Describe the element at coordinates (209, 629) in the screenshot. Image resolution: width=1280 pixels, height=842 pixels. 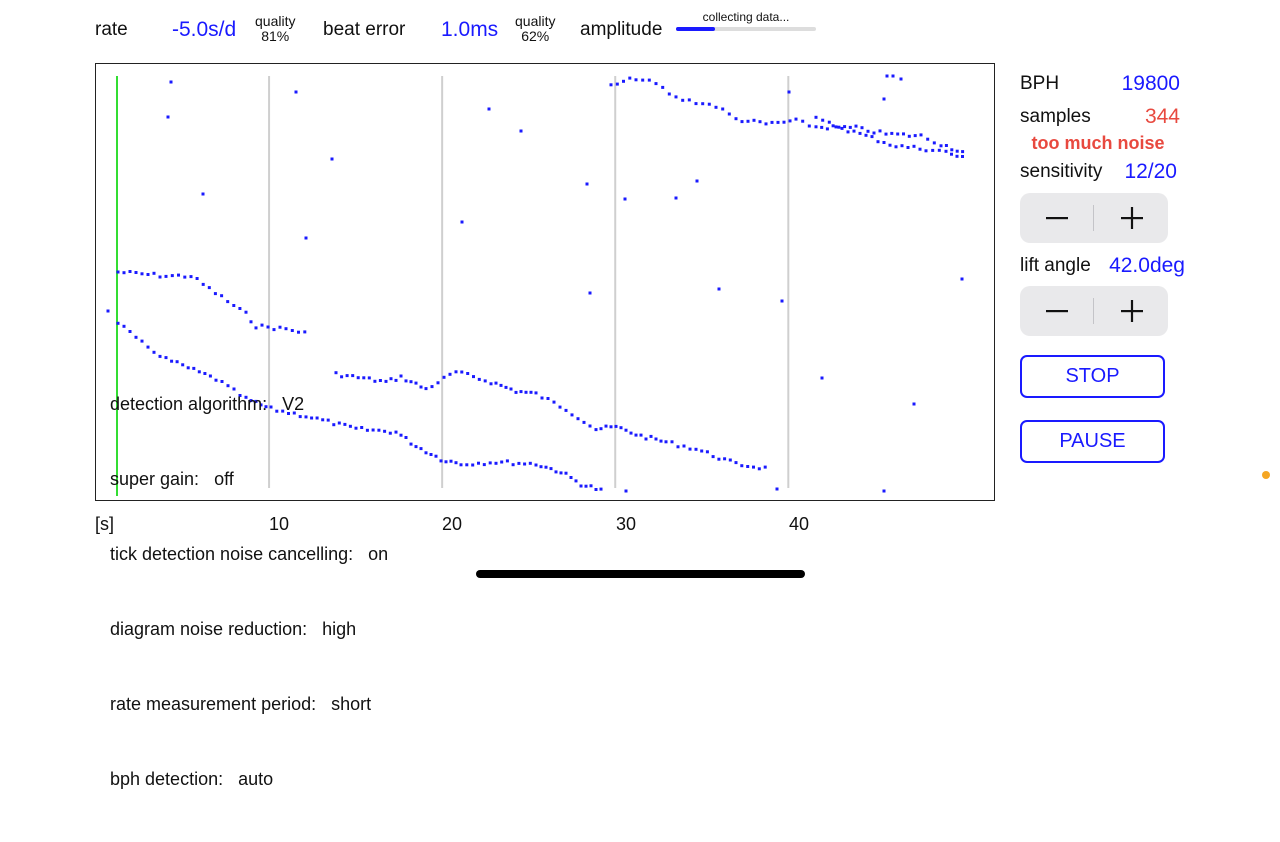
I see `overlay-label: diagram noise reduction:` at that location.